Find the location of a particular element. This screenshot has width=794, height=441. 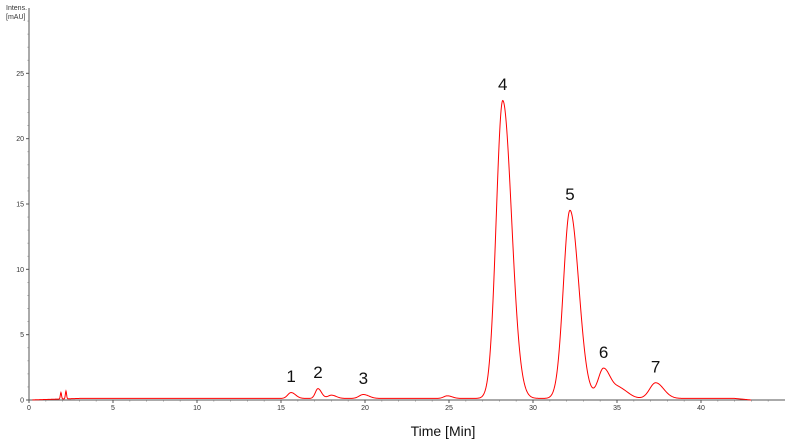

x-tick-label: 35 is located at coordinates (617, 408).